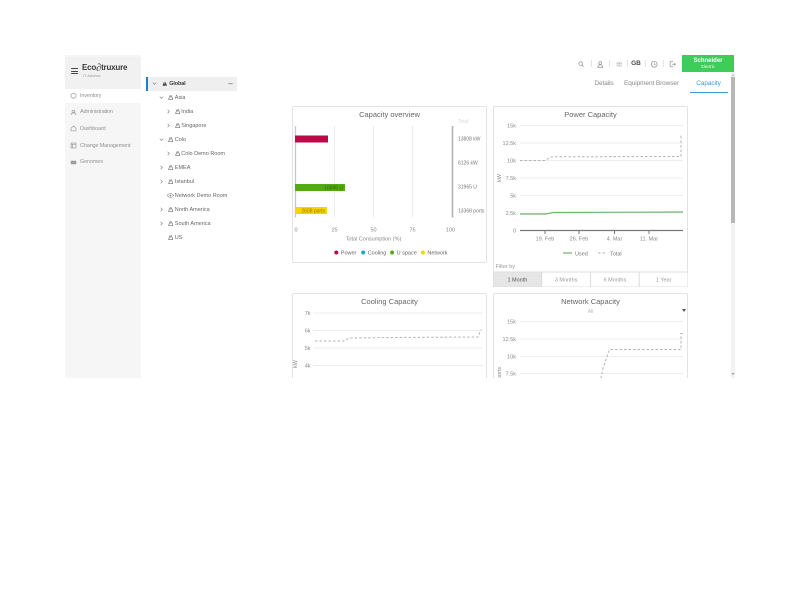 This screenshot has width=800, height=600. Describe the element at coordinates (590, 301) in the screenshot. I see `svg-text: Network Capacity` at that location.